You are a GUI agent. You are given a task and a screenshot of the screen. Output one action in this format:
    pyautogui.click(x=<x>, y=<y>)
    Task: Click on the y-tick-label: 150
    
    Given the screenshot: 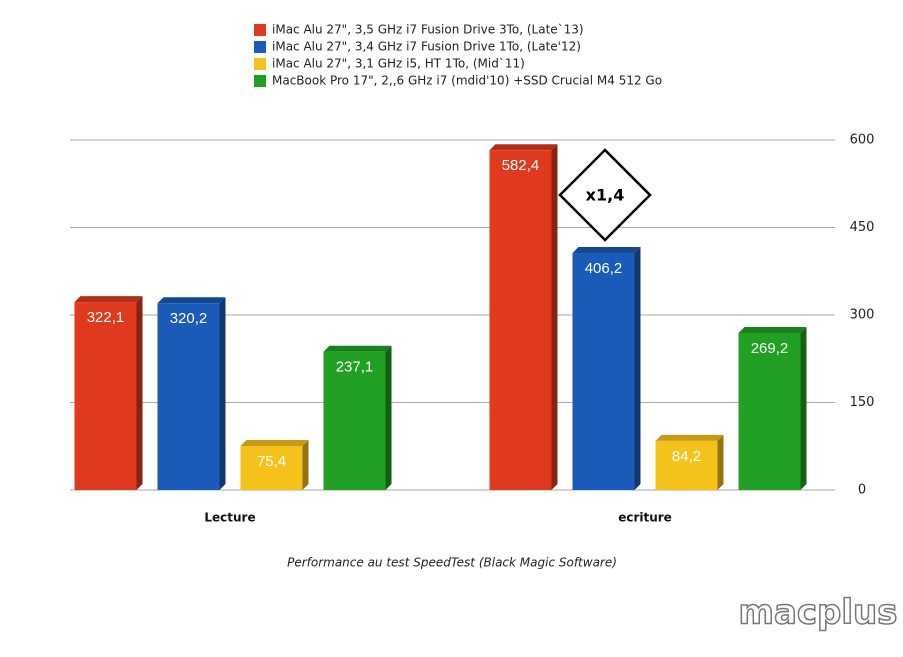 What is the action you would take?
    pyautogui.click(x=862, y=402)
    